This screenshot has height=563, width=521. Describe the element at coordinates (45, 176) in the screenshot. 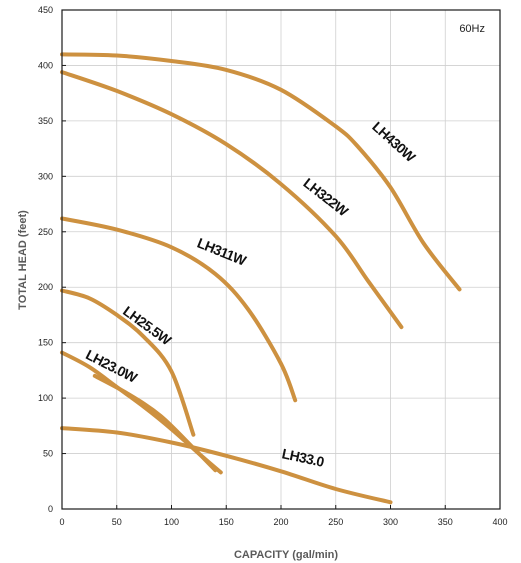

I see `y-tick-label: 300` at that location.